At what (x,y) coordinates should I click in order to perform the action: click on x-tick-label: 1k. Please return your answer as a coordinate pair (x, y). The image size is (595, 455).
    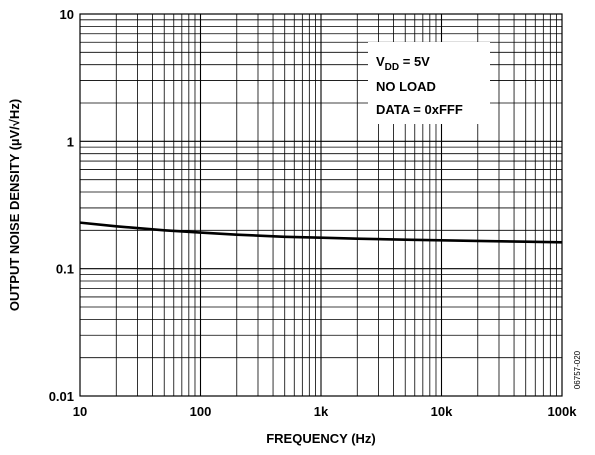
    Looking at the image, I should click on (321, 411).